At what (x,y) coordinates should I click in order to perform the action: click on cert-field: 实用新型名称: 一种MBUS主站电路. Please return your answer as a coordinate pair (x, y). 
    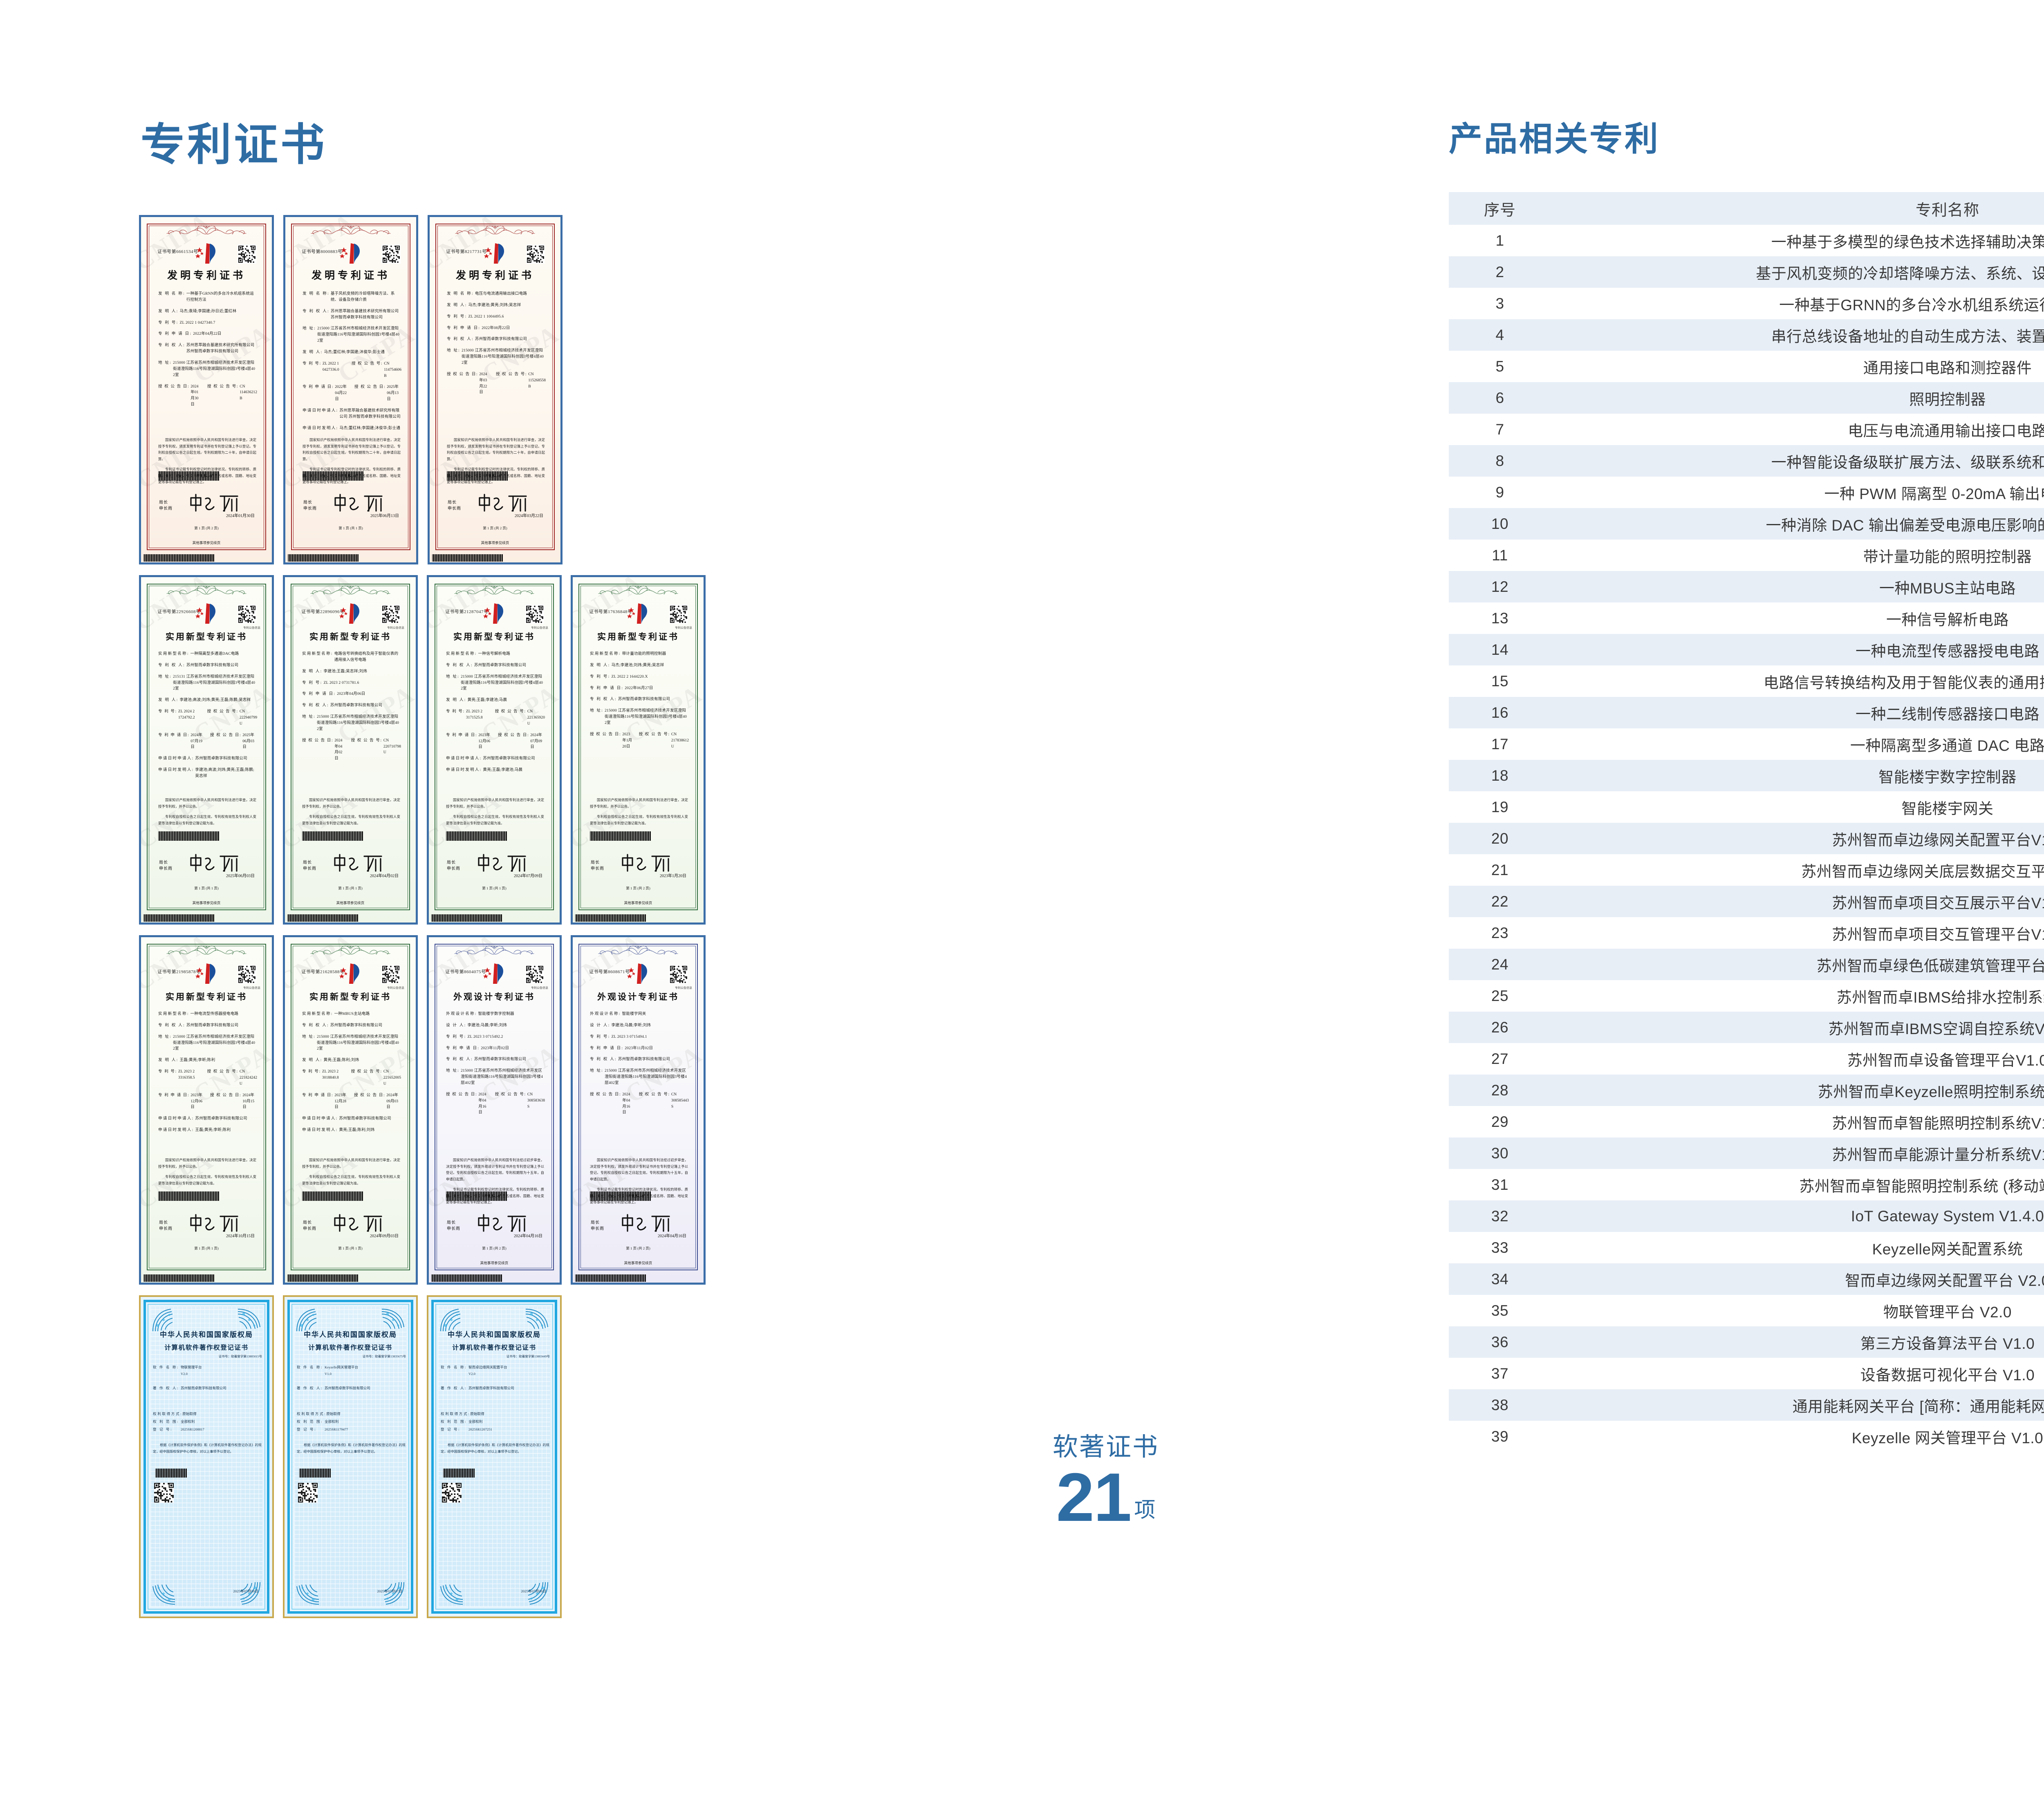
    Looking at the image, I should click on (351, 1014).